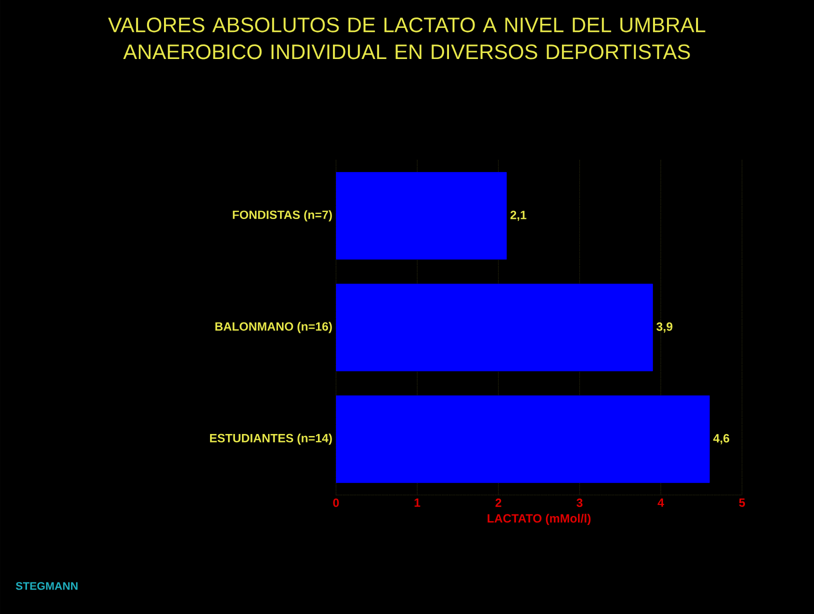 The height and width of the screenshot is (614, 814). I want to click on x-tick-label: 3, so click(579, 502).